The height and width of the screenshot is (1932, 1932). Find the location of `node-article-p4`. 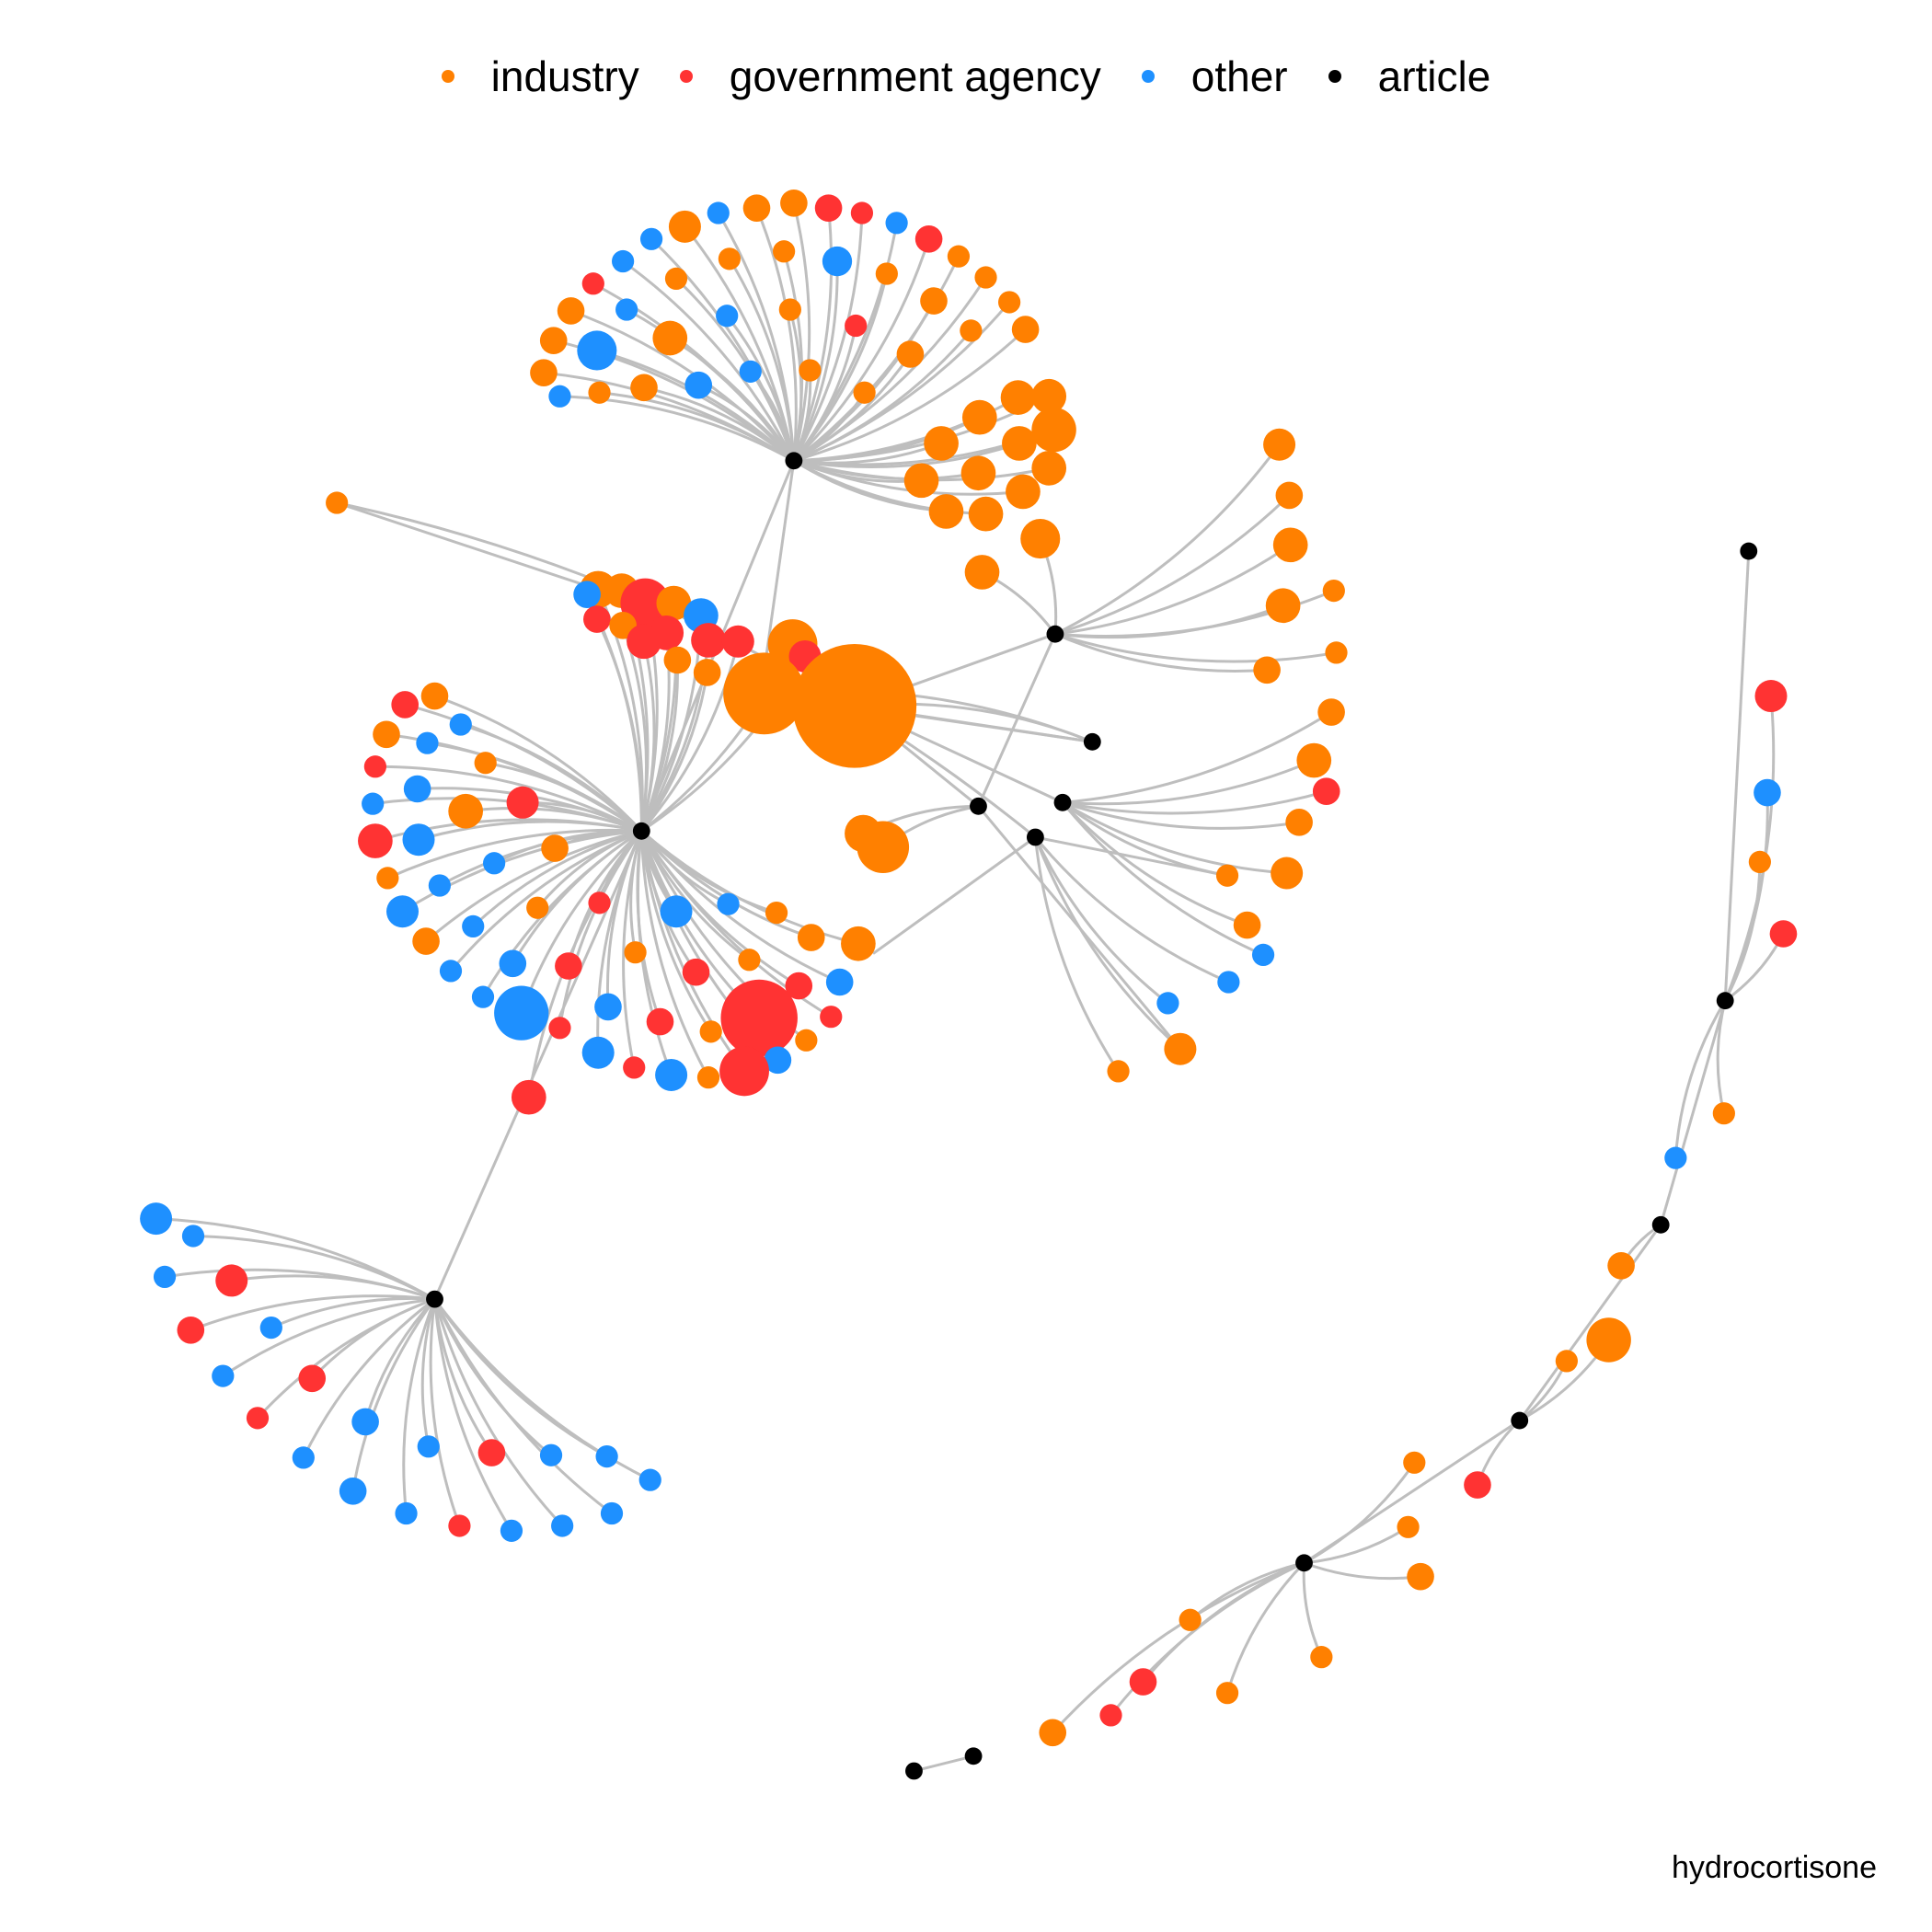

node-article-p4 is located at coordinates (1520, 1420).